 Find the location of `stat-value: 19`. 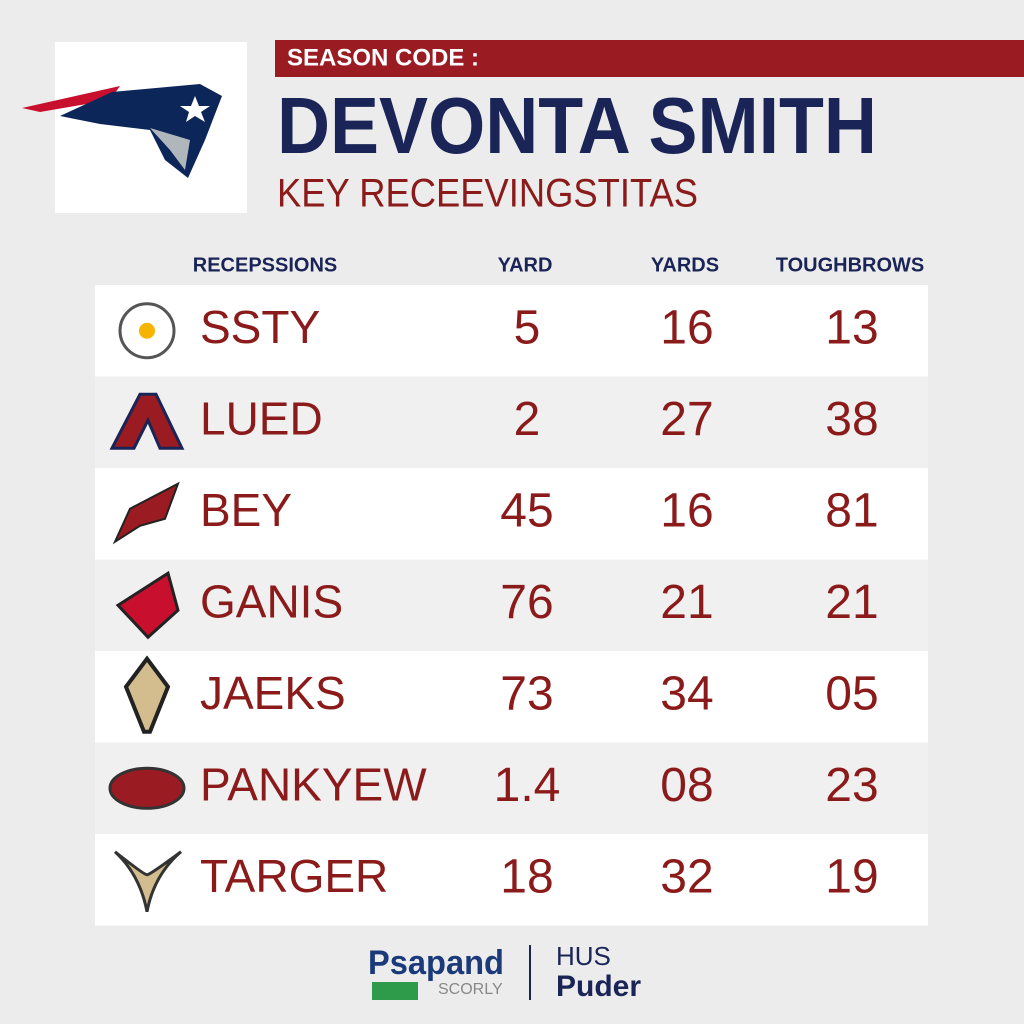

stat-value: 19 is located at coordinates (851, 876).